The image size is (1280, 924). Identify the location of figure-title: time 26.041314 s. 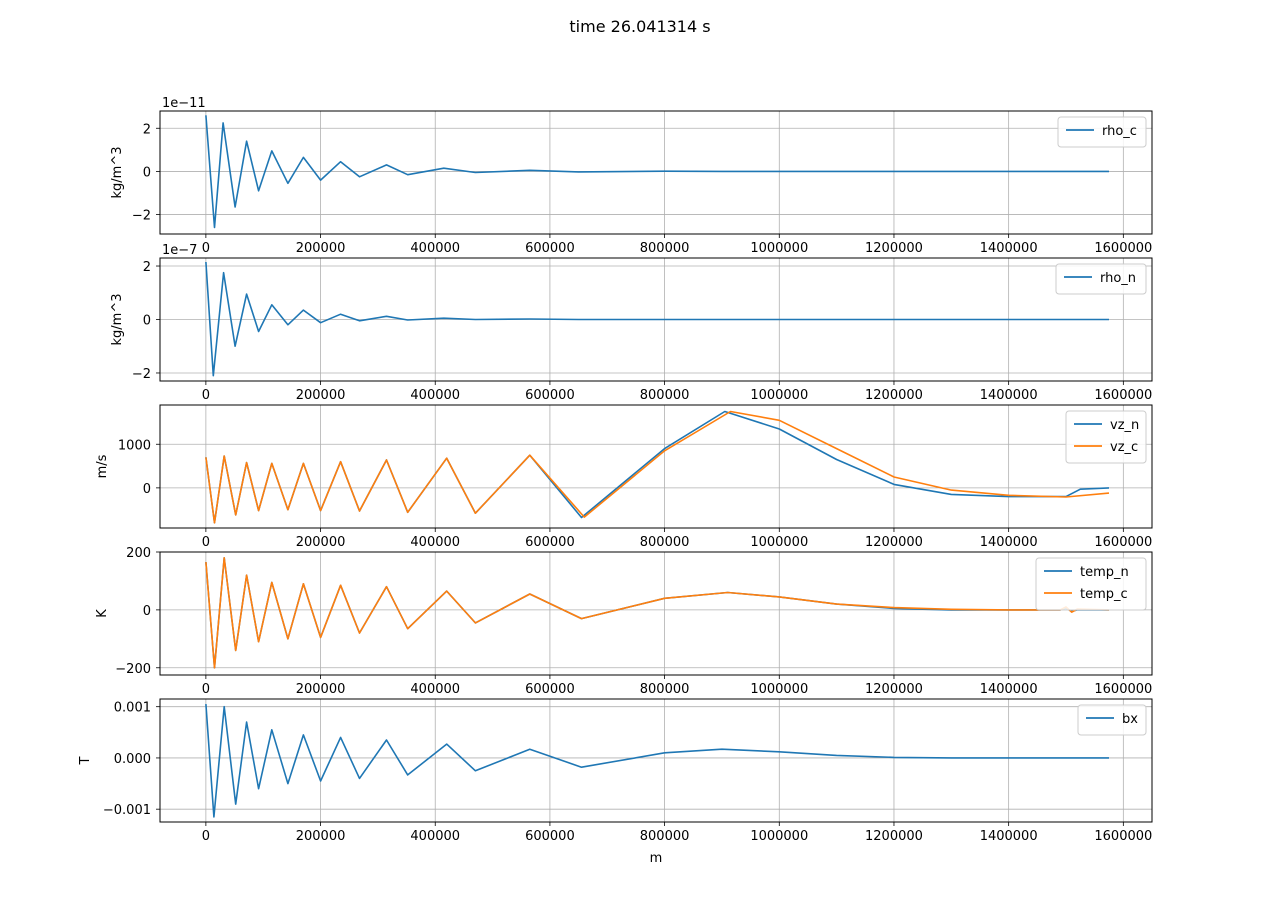
(639, 26).